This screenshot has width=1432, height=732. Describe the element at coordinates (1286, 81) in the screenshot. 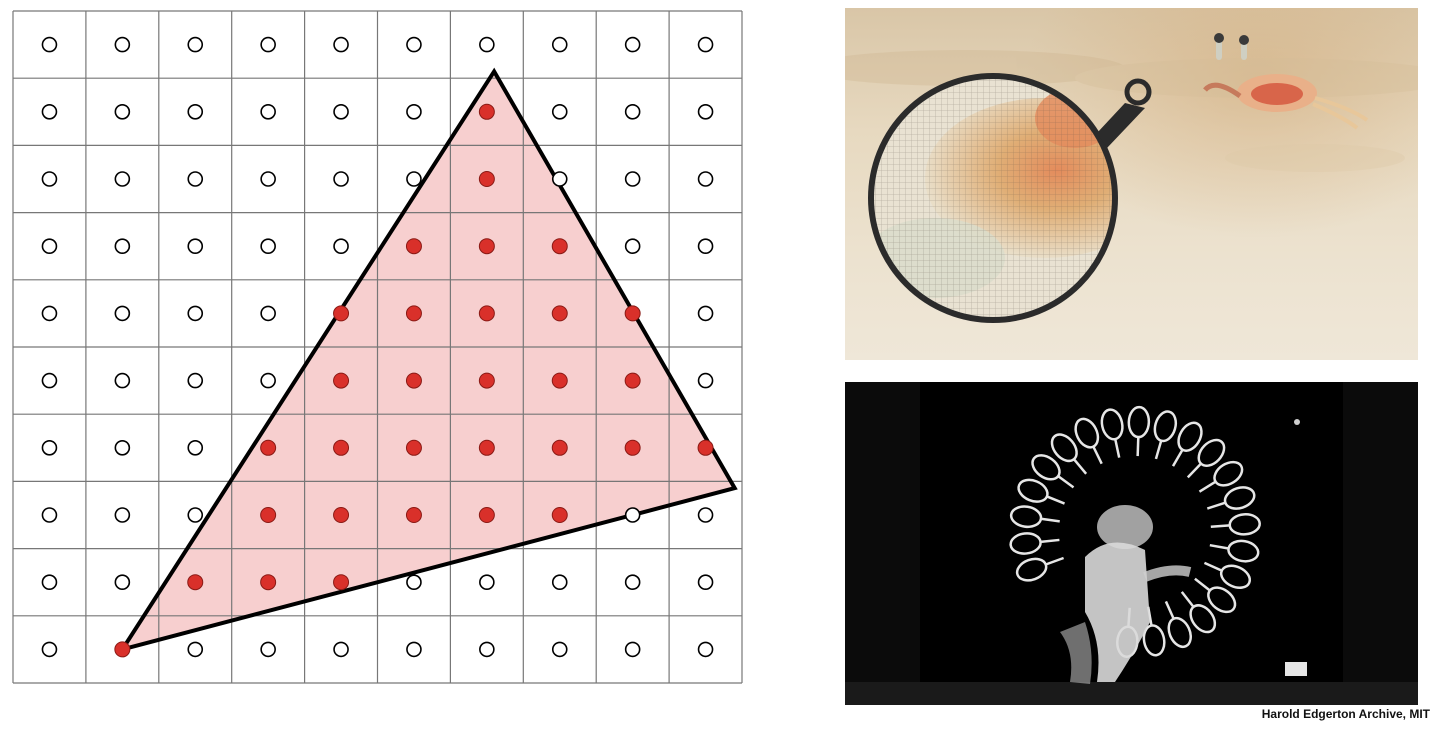

I see `crab` at that location.